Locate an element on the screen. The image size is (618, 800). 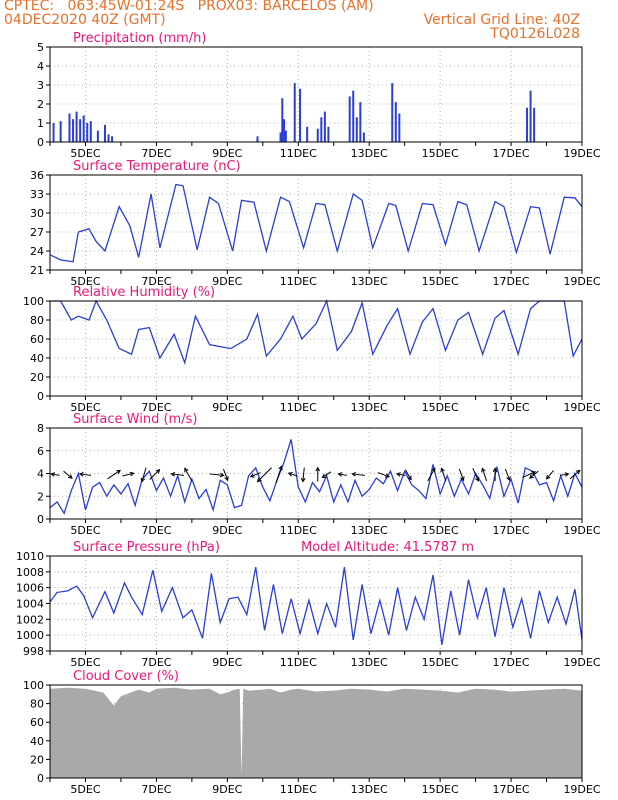
y-tick-label: 40 is located at coordinates (37, 358).